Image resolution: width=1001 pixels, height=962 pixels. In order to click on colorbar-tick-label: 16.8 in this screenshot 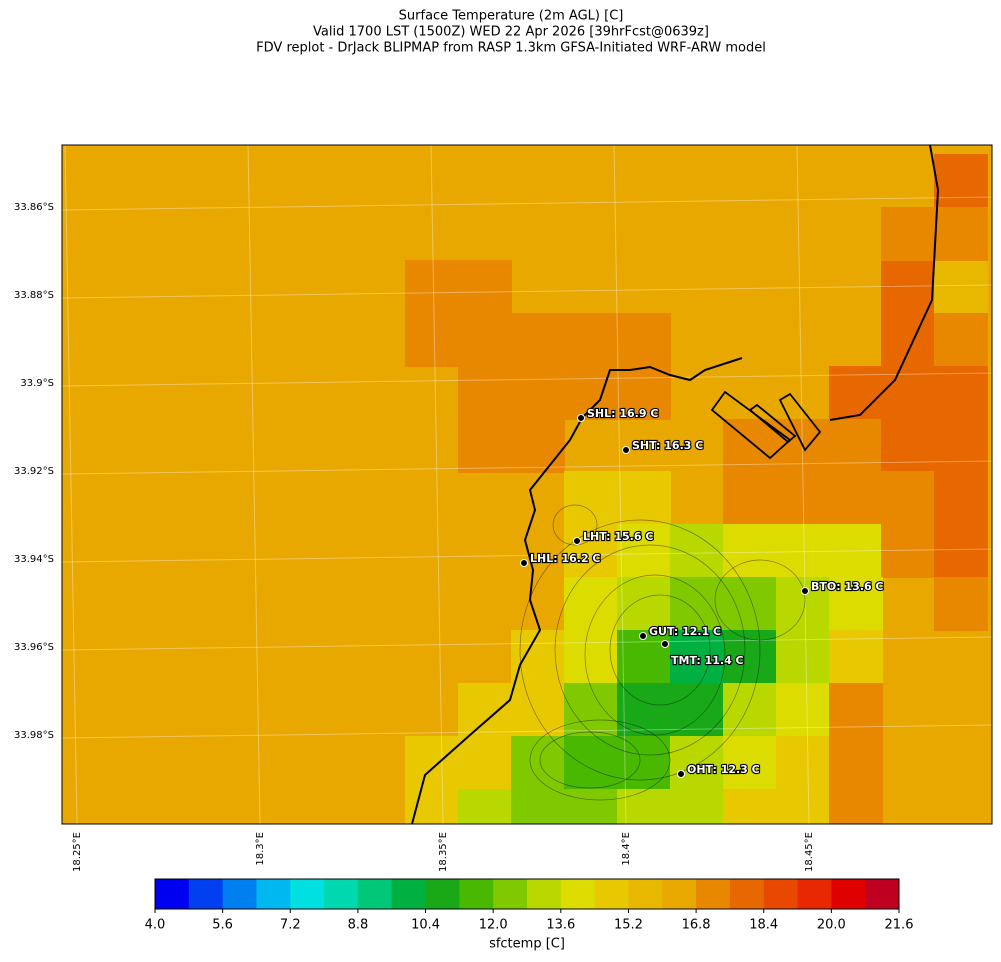, I will do `click(696, 925)`.